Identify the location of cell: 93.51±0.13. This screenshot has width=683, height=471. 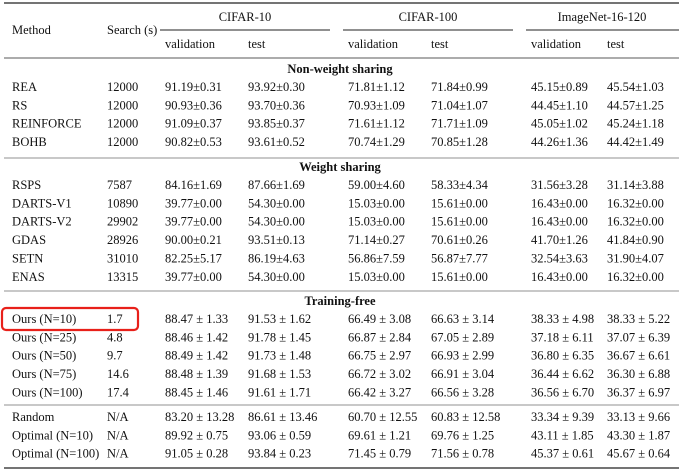
(276, 240).